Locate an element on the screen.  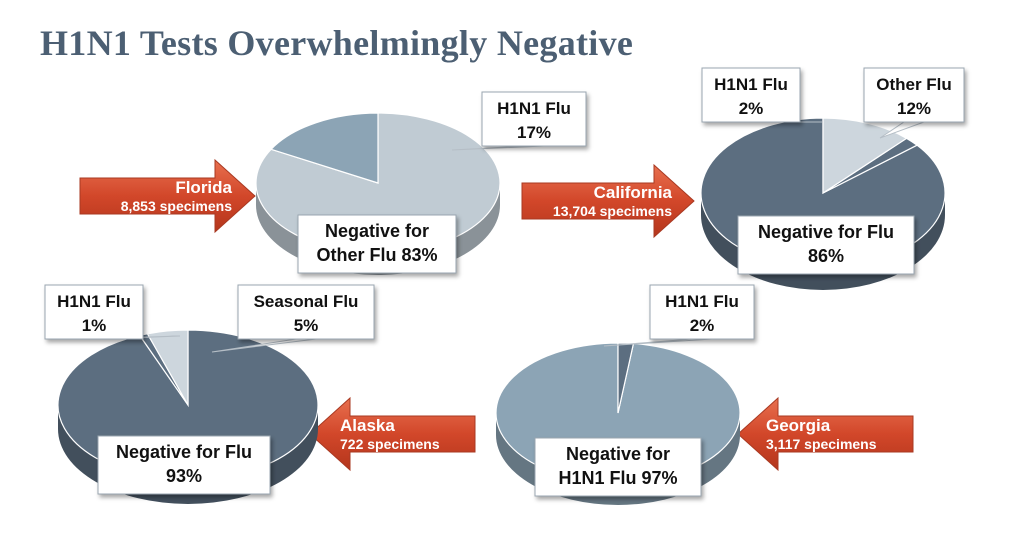
slice-label-text: H1N1 Flu 97% is located at coordinates (617, 478).